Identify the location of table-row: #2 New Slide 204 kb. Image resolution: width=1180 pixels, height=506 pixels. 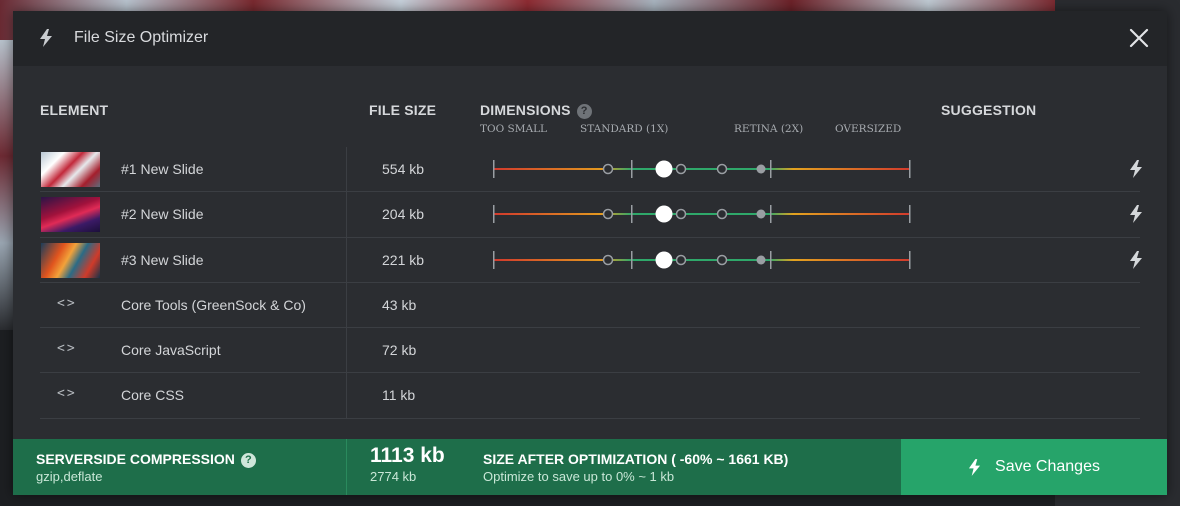
(591, 215).